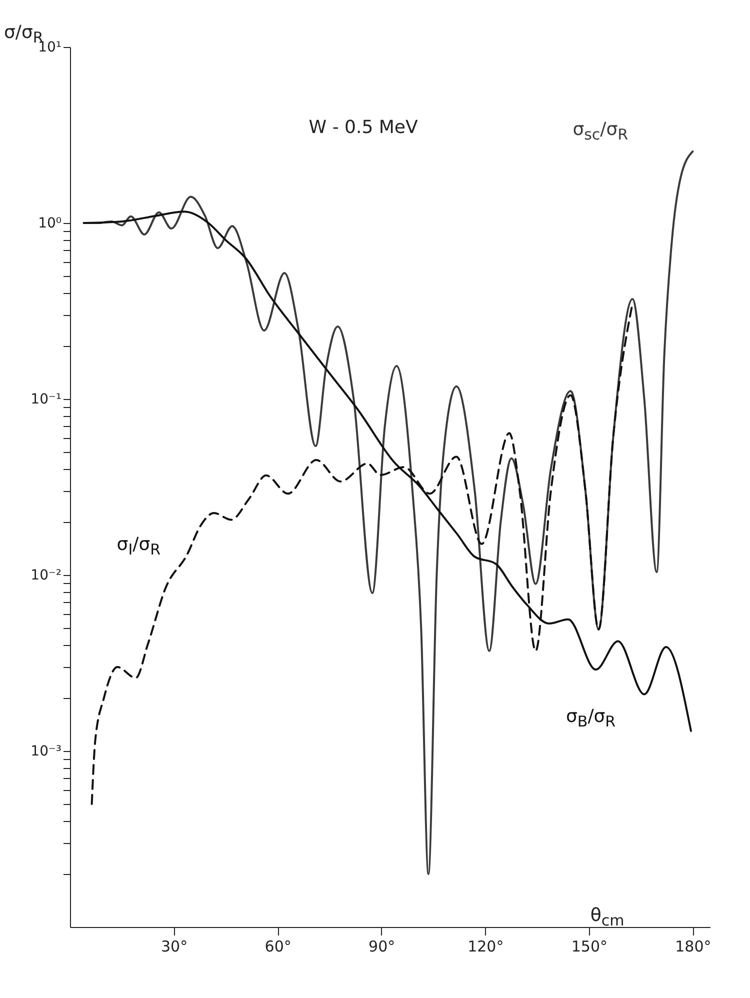 This screenshot has height=998, width=750. What do you see at coordinates (138, 546) in the screenshot?
I see `series-label: σ$_{I}$/σ$_{R}$` at bounding box center [138, 546].